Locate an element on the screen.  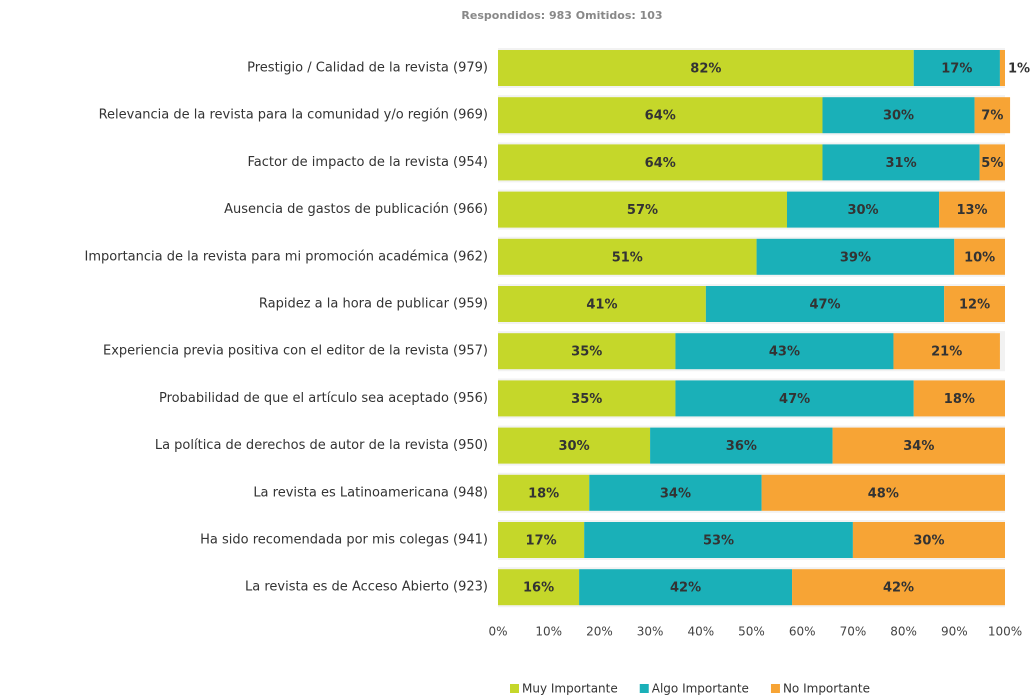
value-label: 36% is located at coordinates (741, 446).